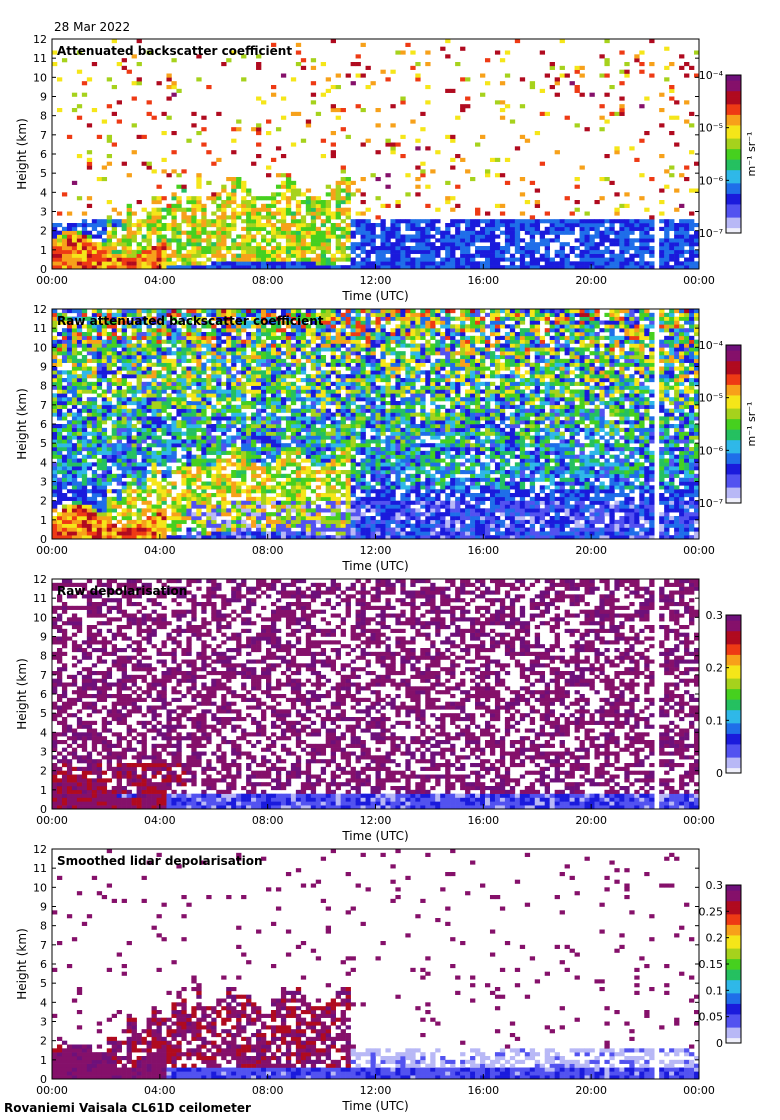 Image resolution: width=780 pixels, height=1120 pixels. I want to click on y-tick-label: 4, so click(43, 1002).